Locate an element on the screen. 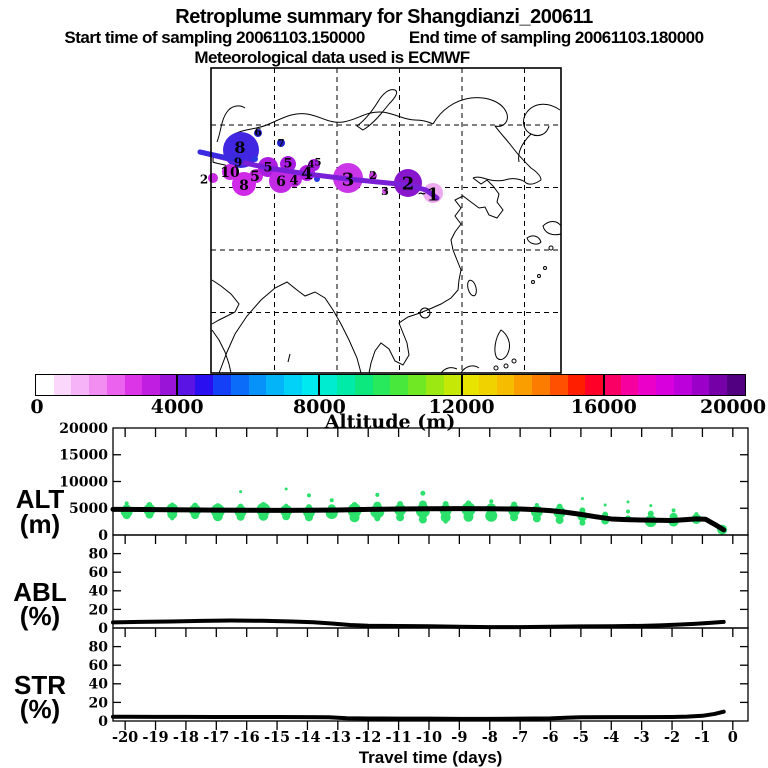 This screenshot has width=768, height=768. panel-box-STR is located at coordinates (430, 674).